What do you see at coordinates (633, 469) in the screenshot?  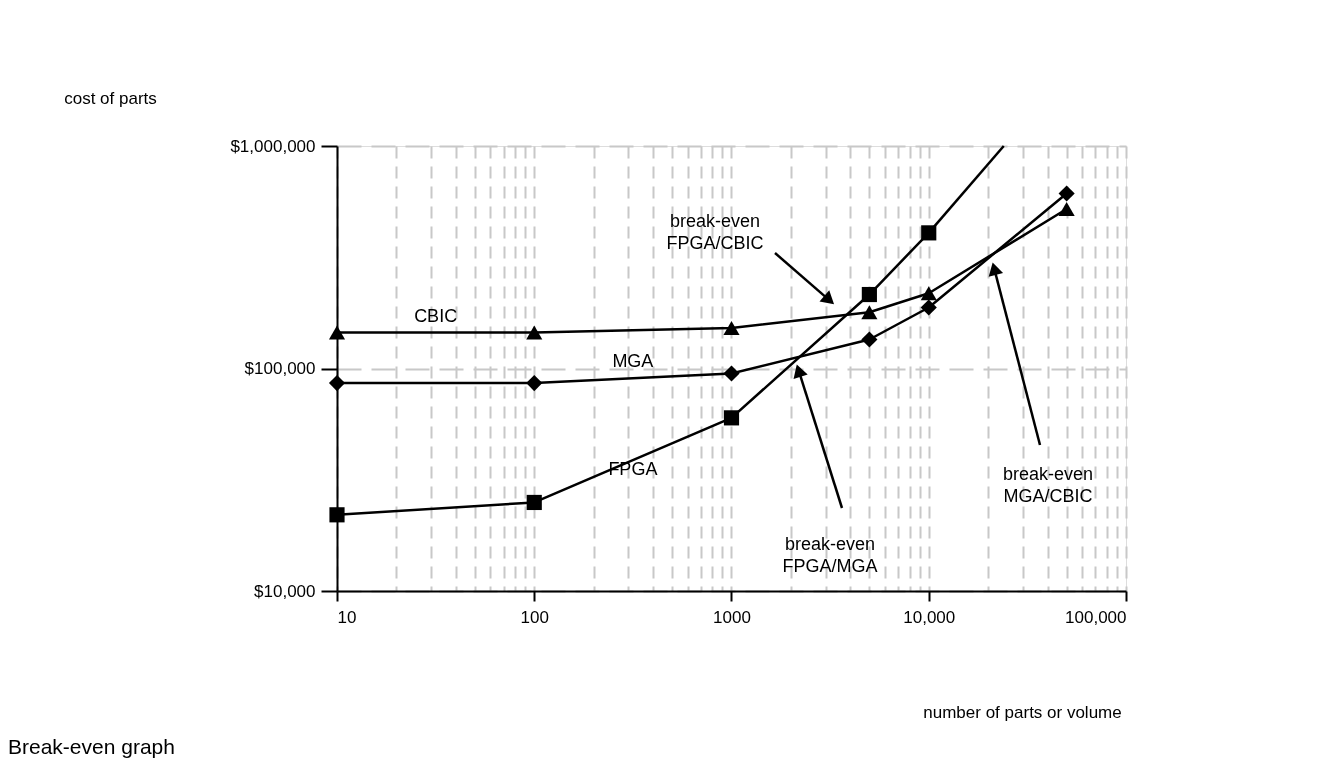 I see `series-label: FPGA` at bounding box center [633, 469].